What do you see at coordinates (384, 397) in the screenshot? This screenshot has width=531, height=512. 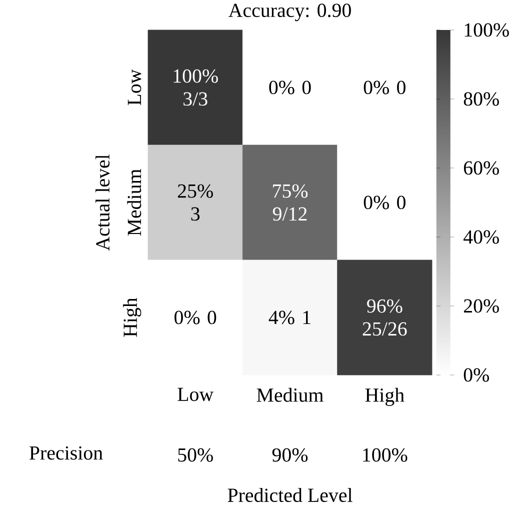 I see `x-tick-label: High` at bounding box center [384, 397].